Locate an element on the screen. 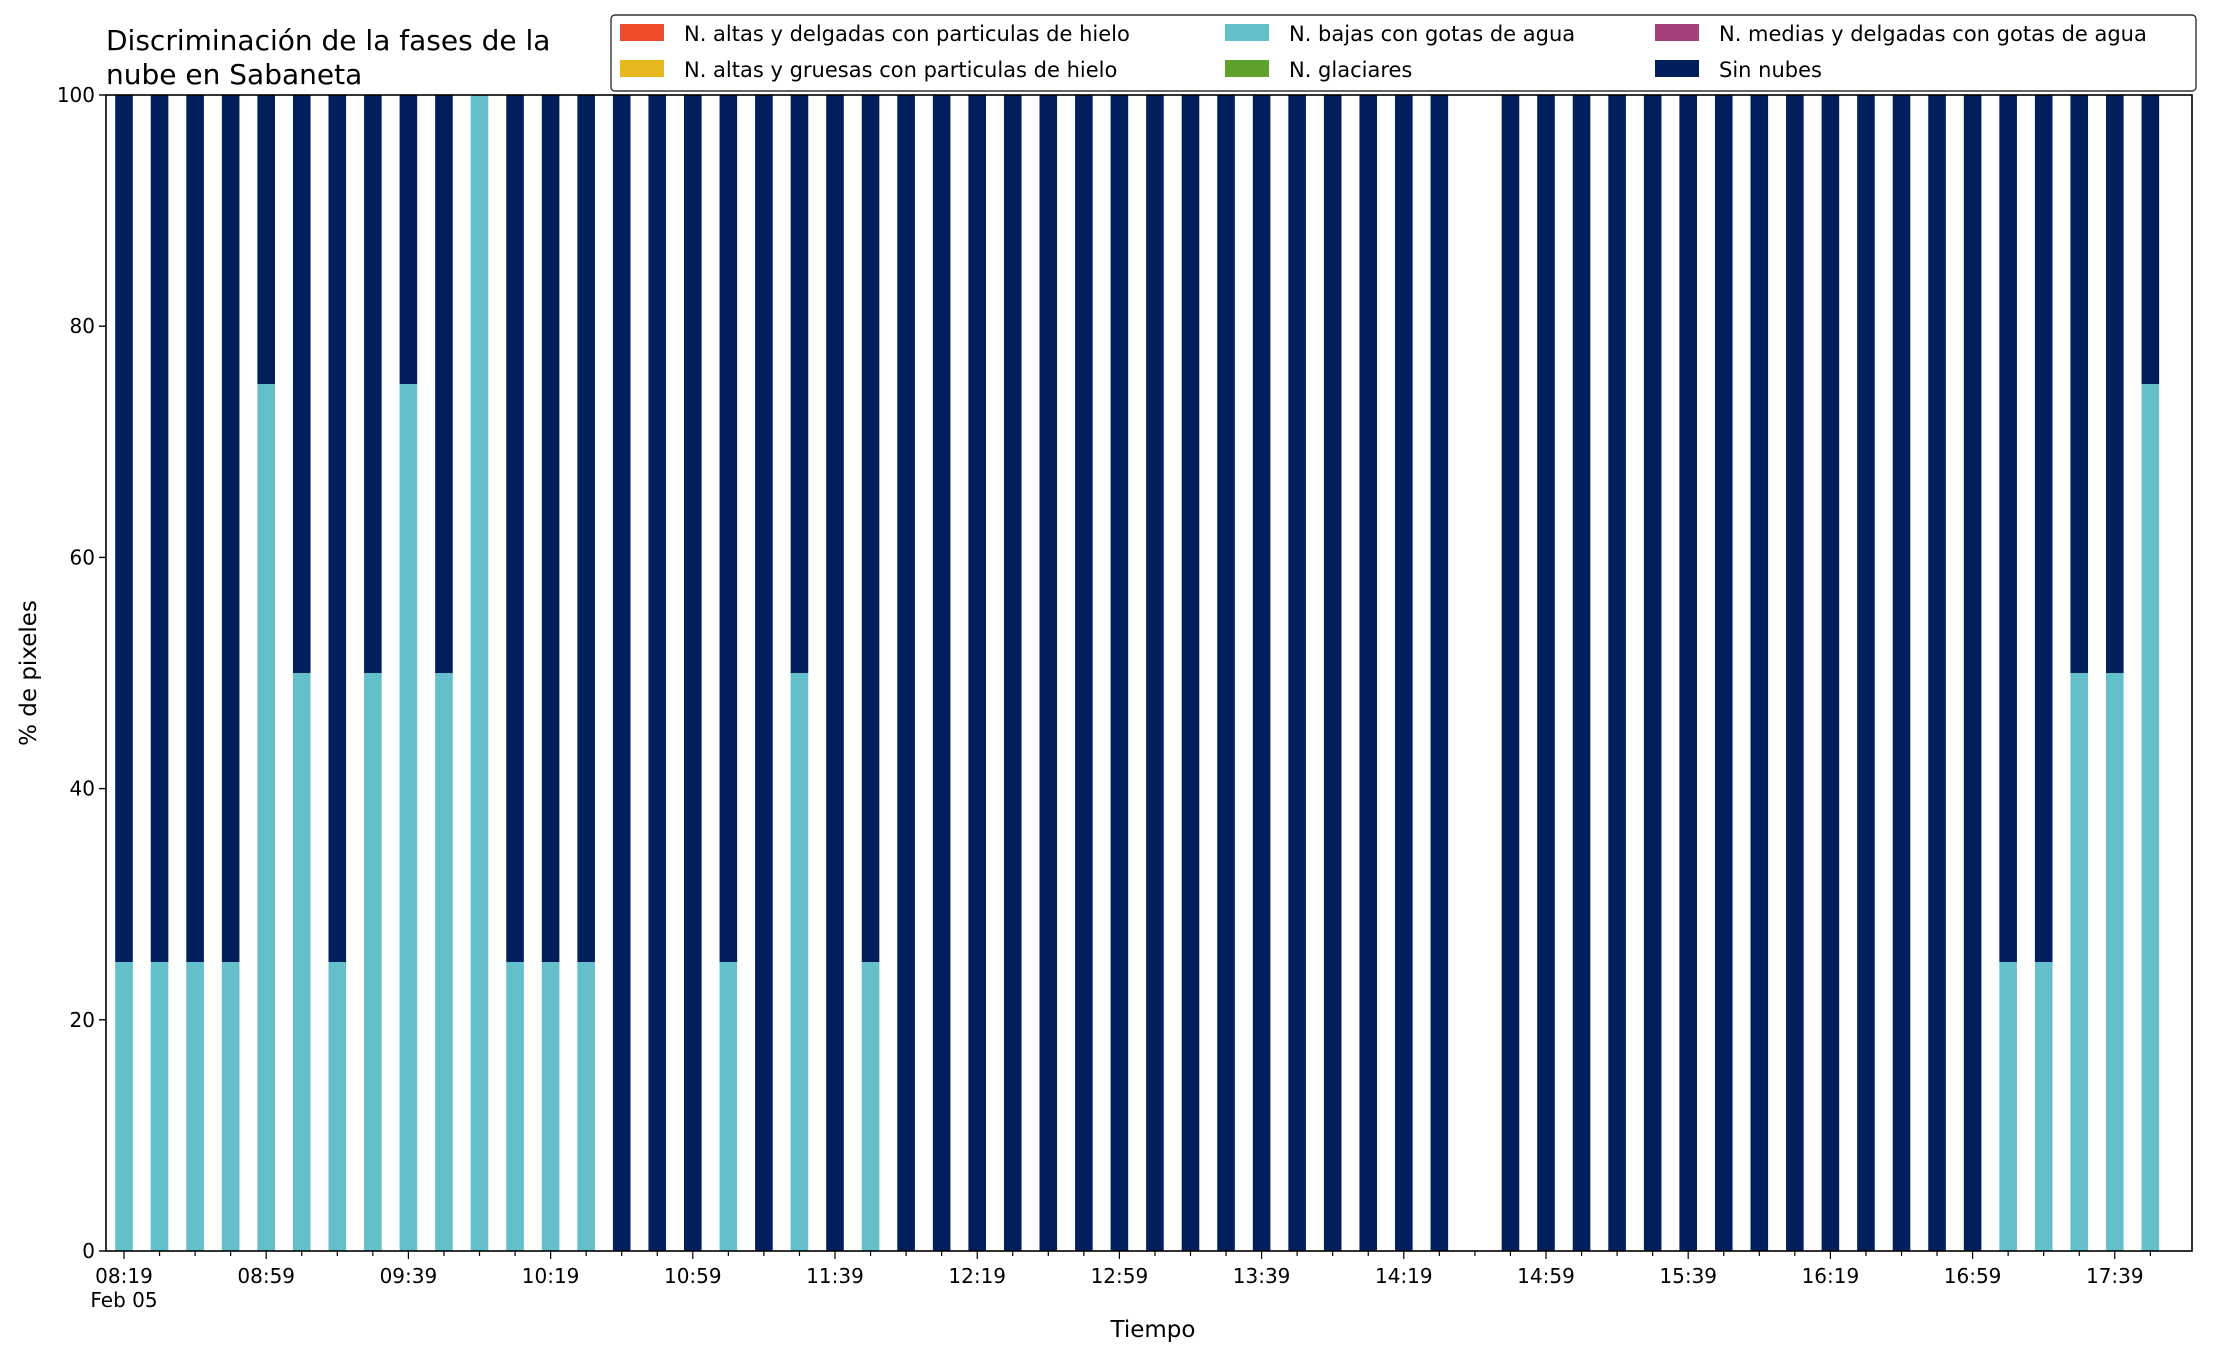 The image size is (2216, 1355). bar-14:19-series-5 is located at coordinates (1404, 673).